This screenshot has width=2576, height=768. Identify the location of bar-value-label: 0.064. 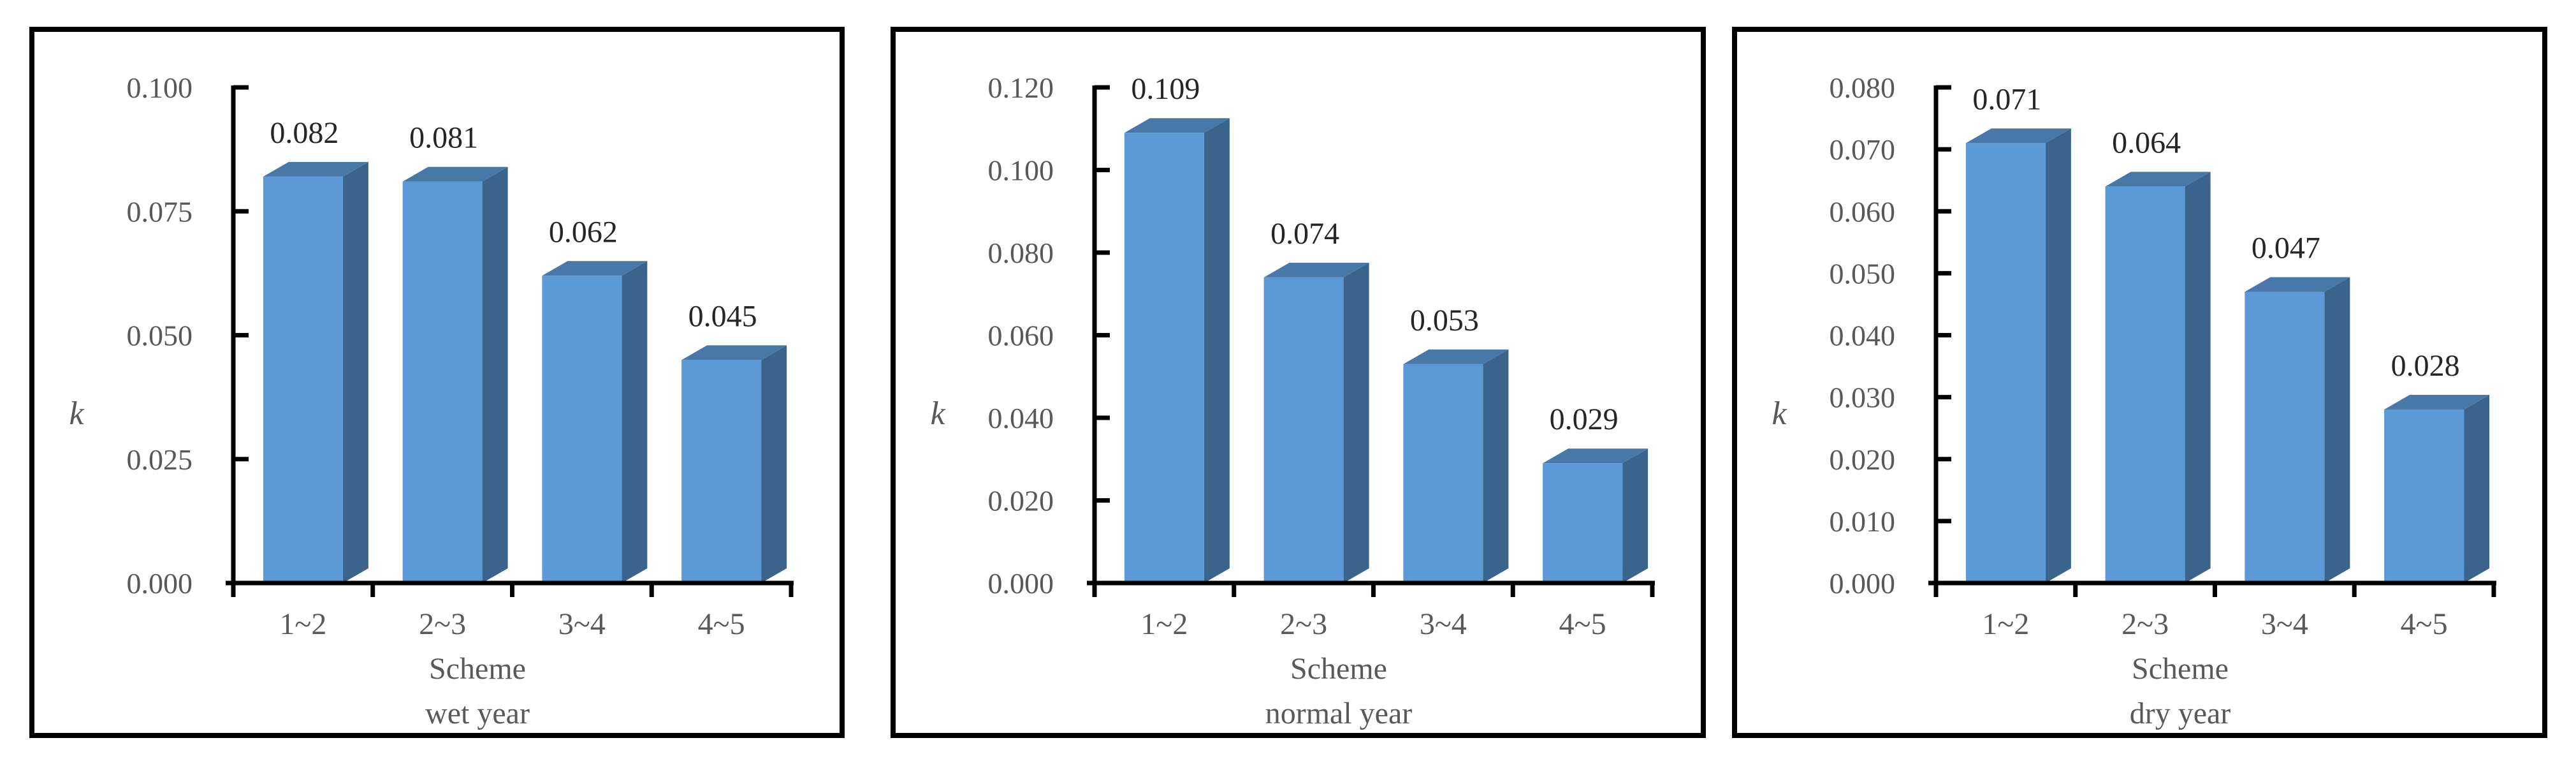
(2146, 142).